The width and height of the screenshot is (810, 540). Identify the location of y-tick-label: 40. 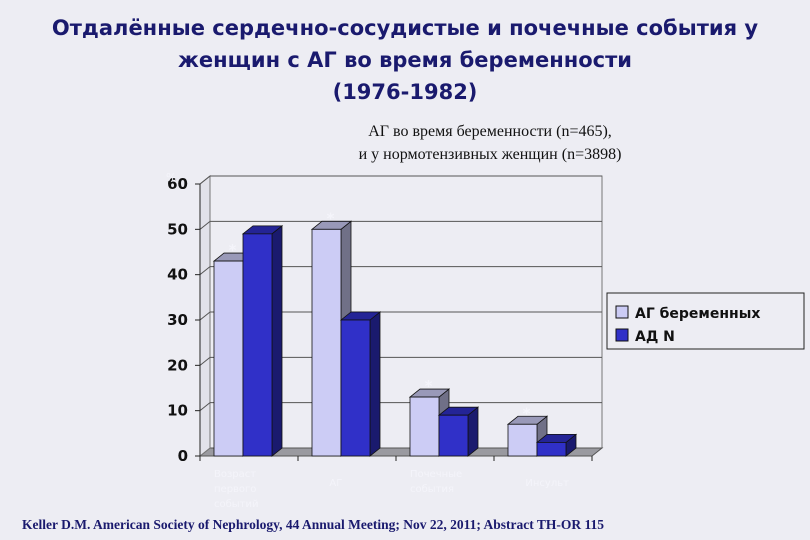
(177, 275).